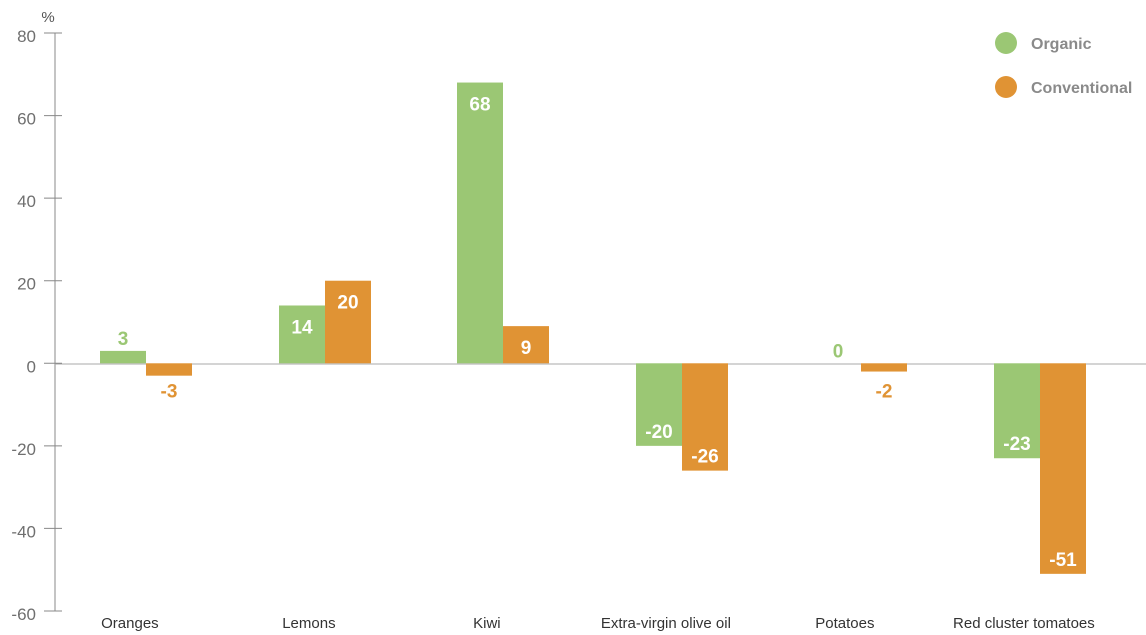 The image size is (1146, 635). Describe the element at coordinates (169, 391) in the screenshot. I see `data-label-conventional-oranges: -3` at that location.